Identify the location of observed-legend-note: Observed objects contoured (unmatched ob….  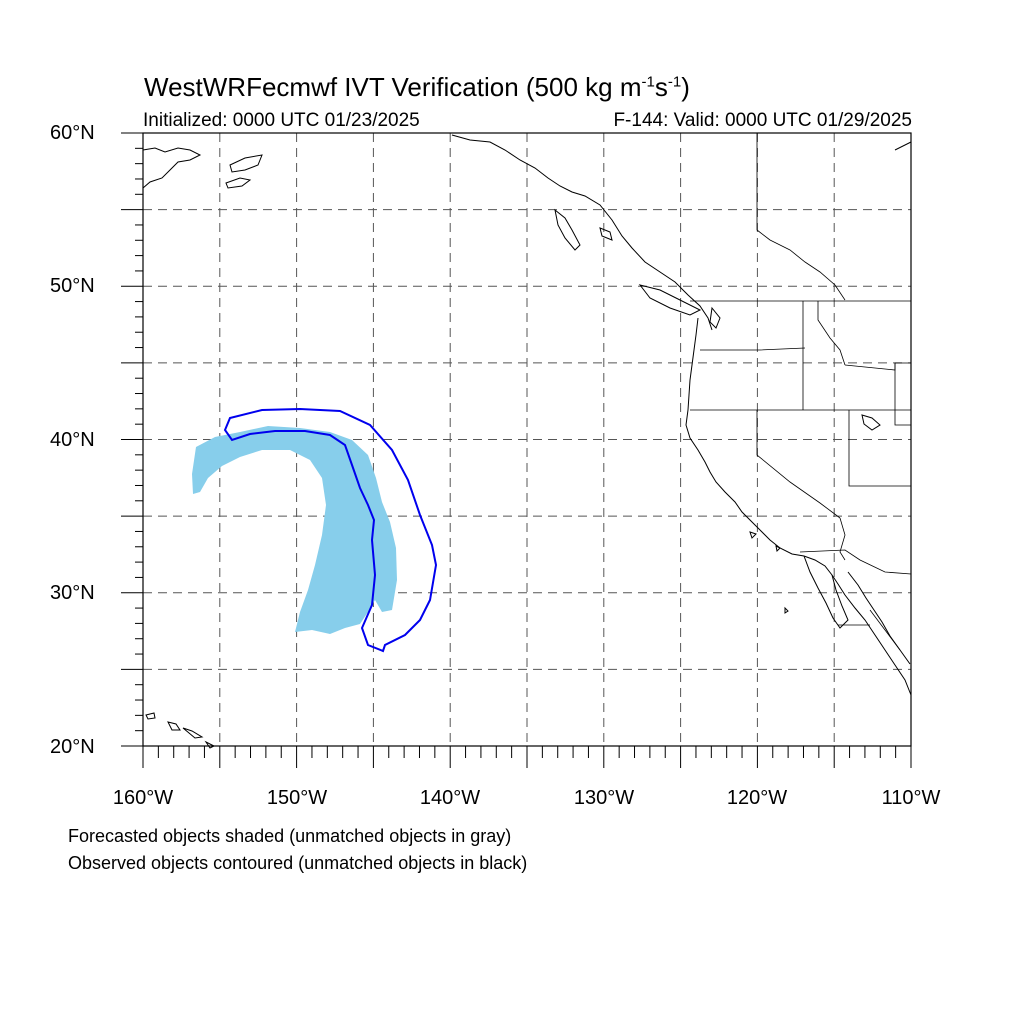
(298, 863).